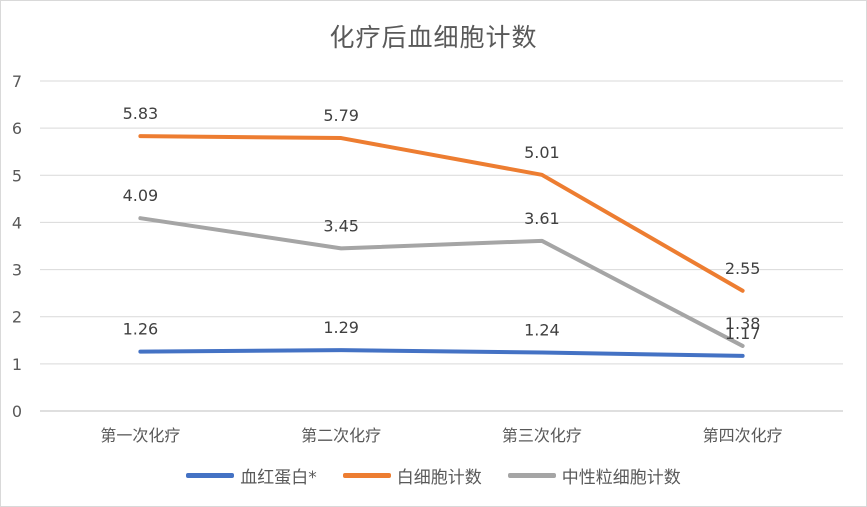 This screenshot has width=867, height=507. I want to click on legend-item: 白细胞计数, so click(412, 475).